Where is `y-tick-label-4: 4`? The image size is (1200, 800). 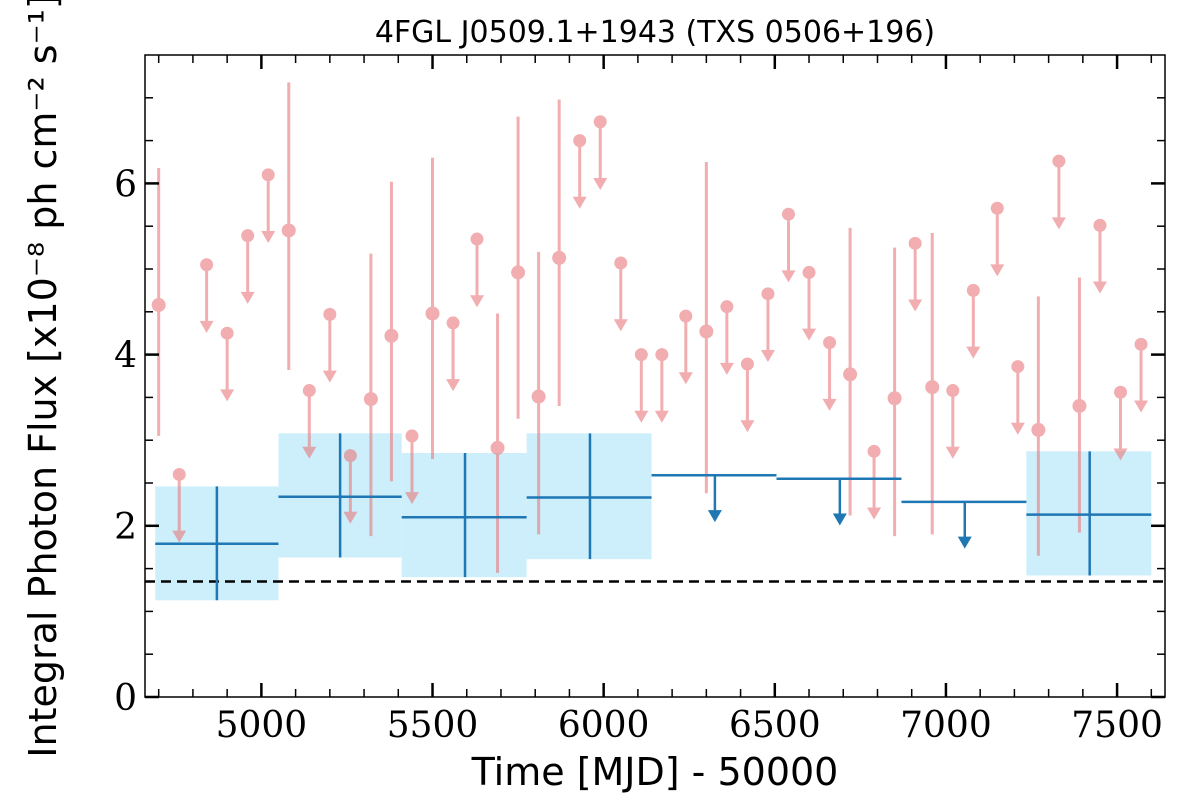 y-tick-label-4: 4 is located at coordinates (125, 356).